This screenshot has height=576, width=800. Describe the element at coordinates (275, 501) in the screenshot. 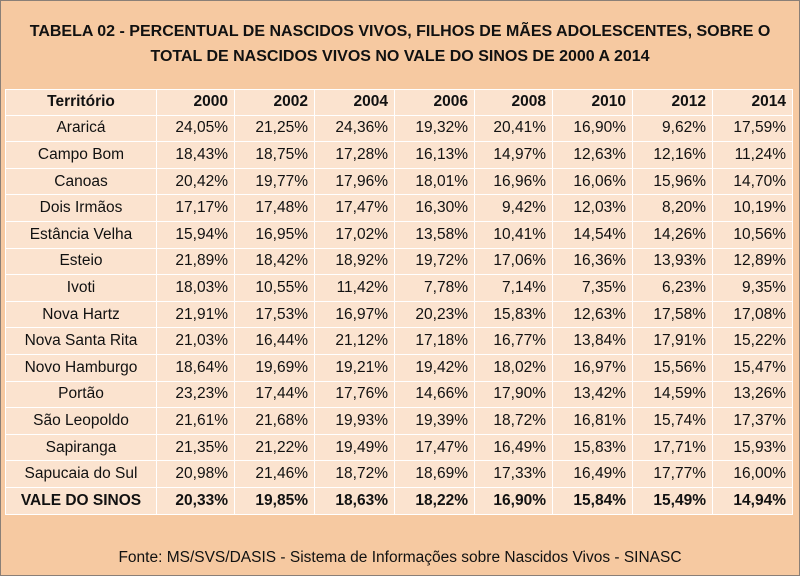

I see `percent-cell: 19,85%` at that location.